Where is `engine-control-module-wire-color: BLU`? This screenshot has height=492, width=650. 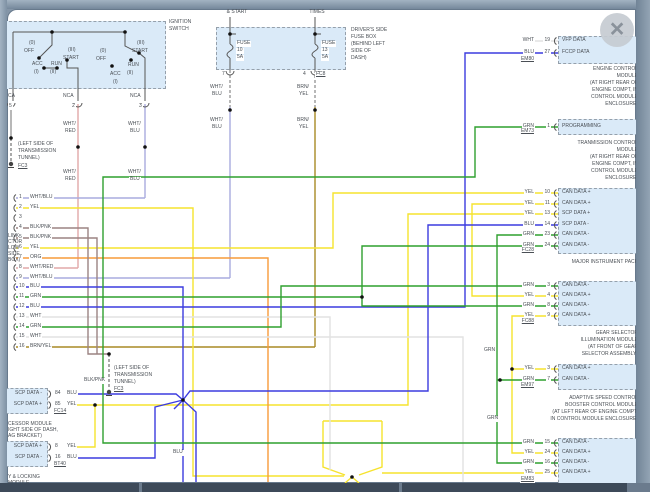 engine-control-module-wire-color: BLU is located at coordinates (529, 52).